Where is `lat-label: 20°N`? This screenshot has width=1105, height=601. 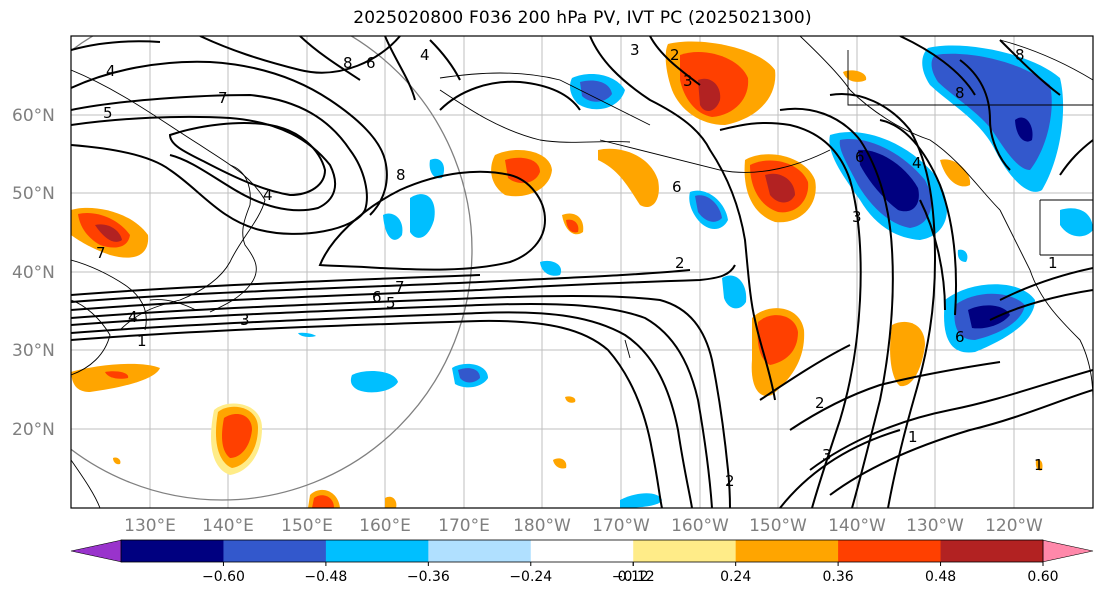
lat-label: 20°N is located at coordinates (33, 430).